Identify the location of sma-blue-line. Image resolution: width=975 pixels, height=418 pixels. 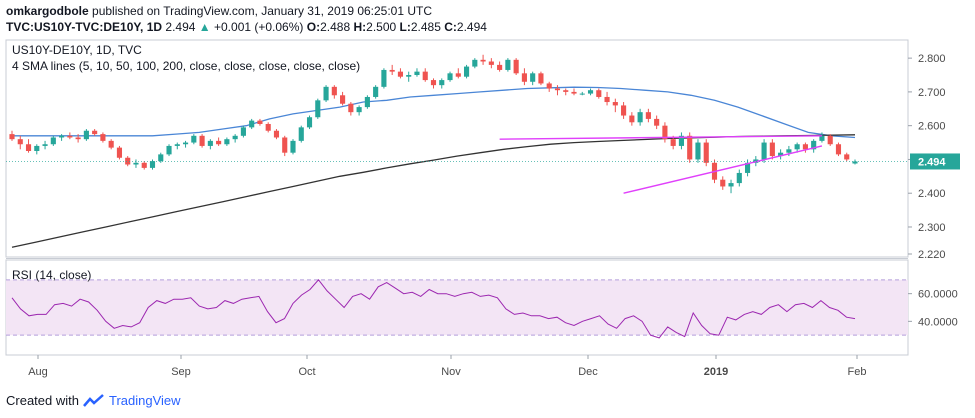
(434, 112).